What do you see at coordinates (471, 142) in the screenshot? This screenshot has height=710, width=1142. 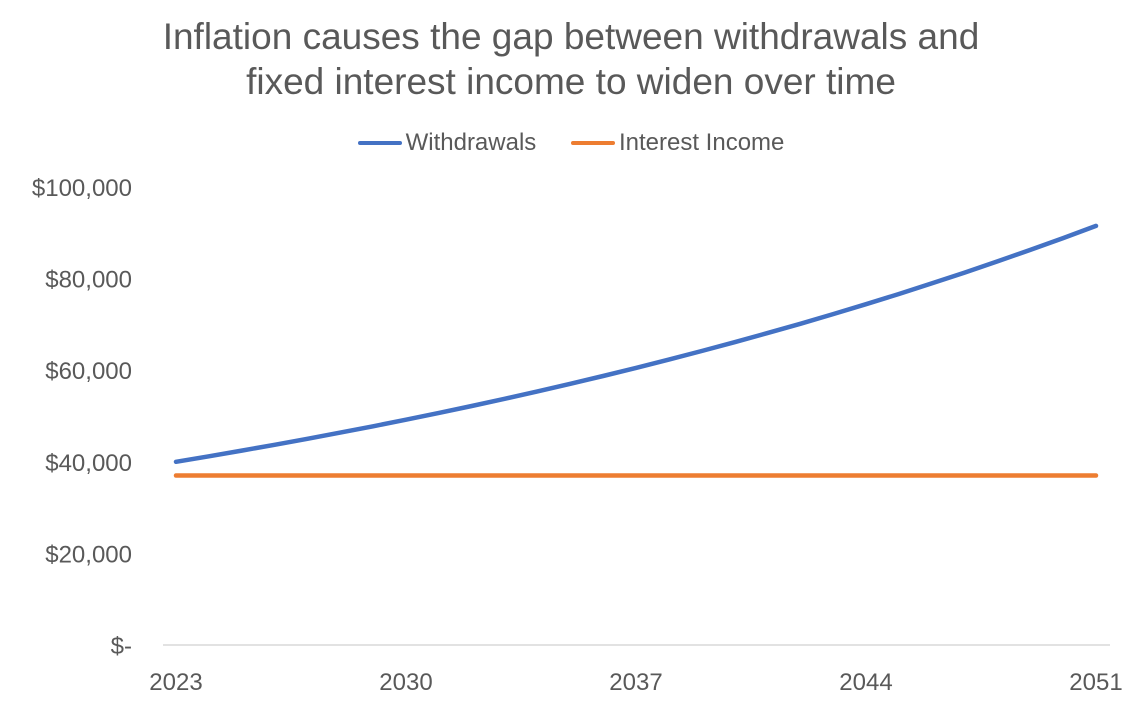 I see `legend-label-withdrawals: Withdrawals` at bounding box center [471, 142].